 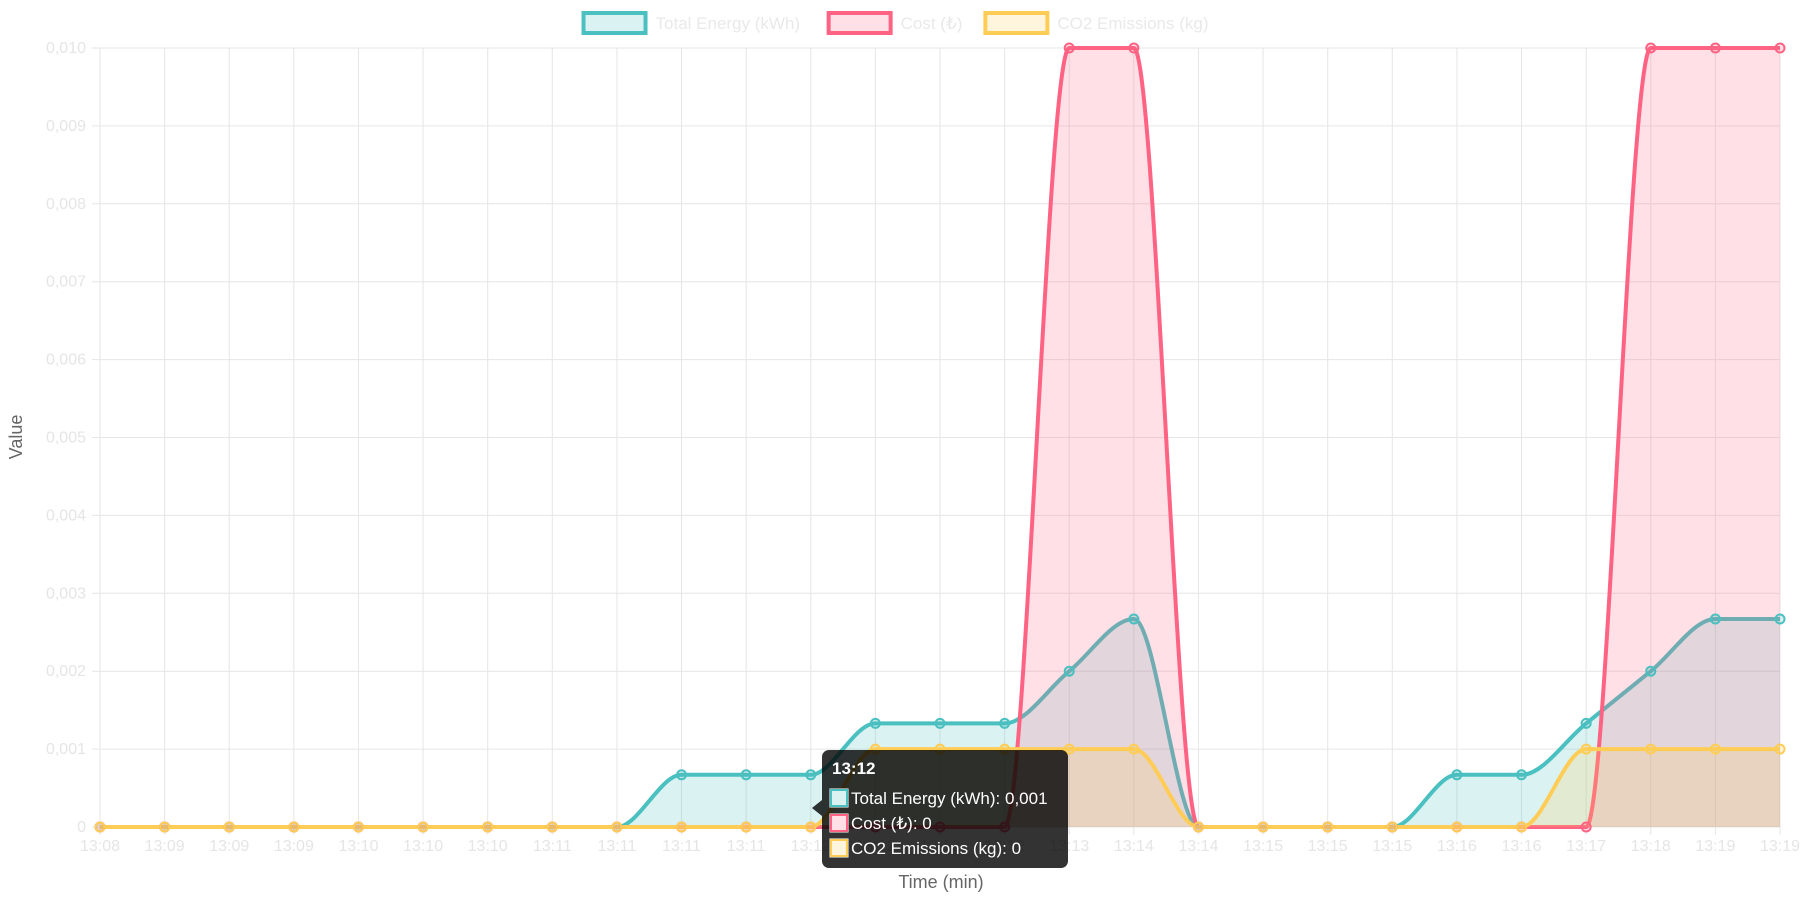 I want to click on legend-item-total-energy-kwh: Total Energy (kWh), so click(x=691, y=23).